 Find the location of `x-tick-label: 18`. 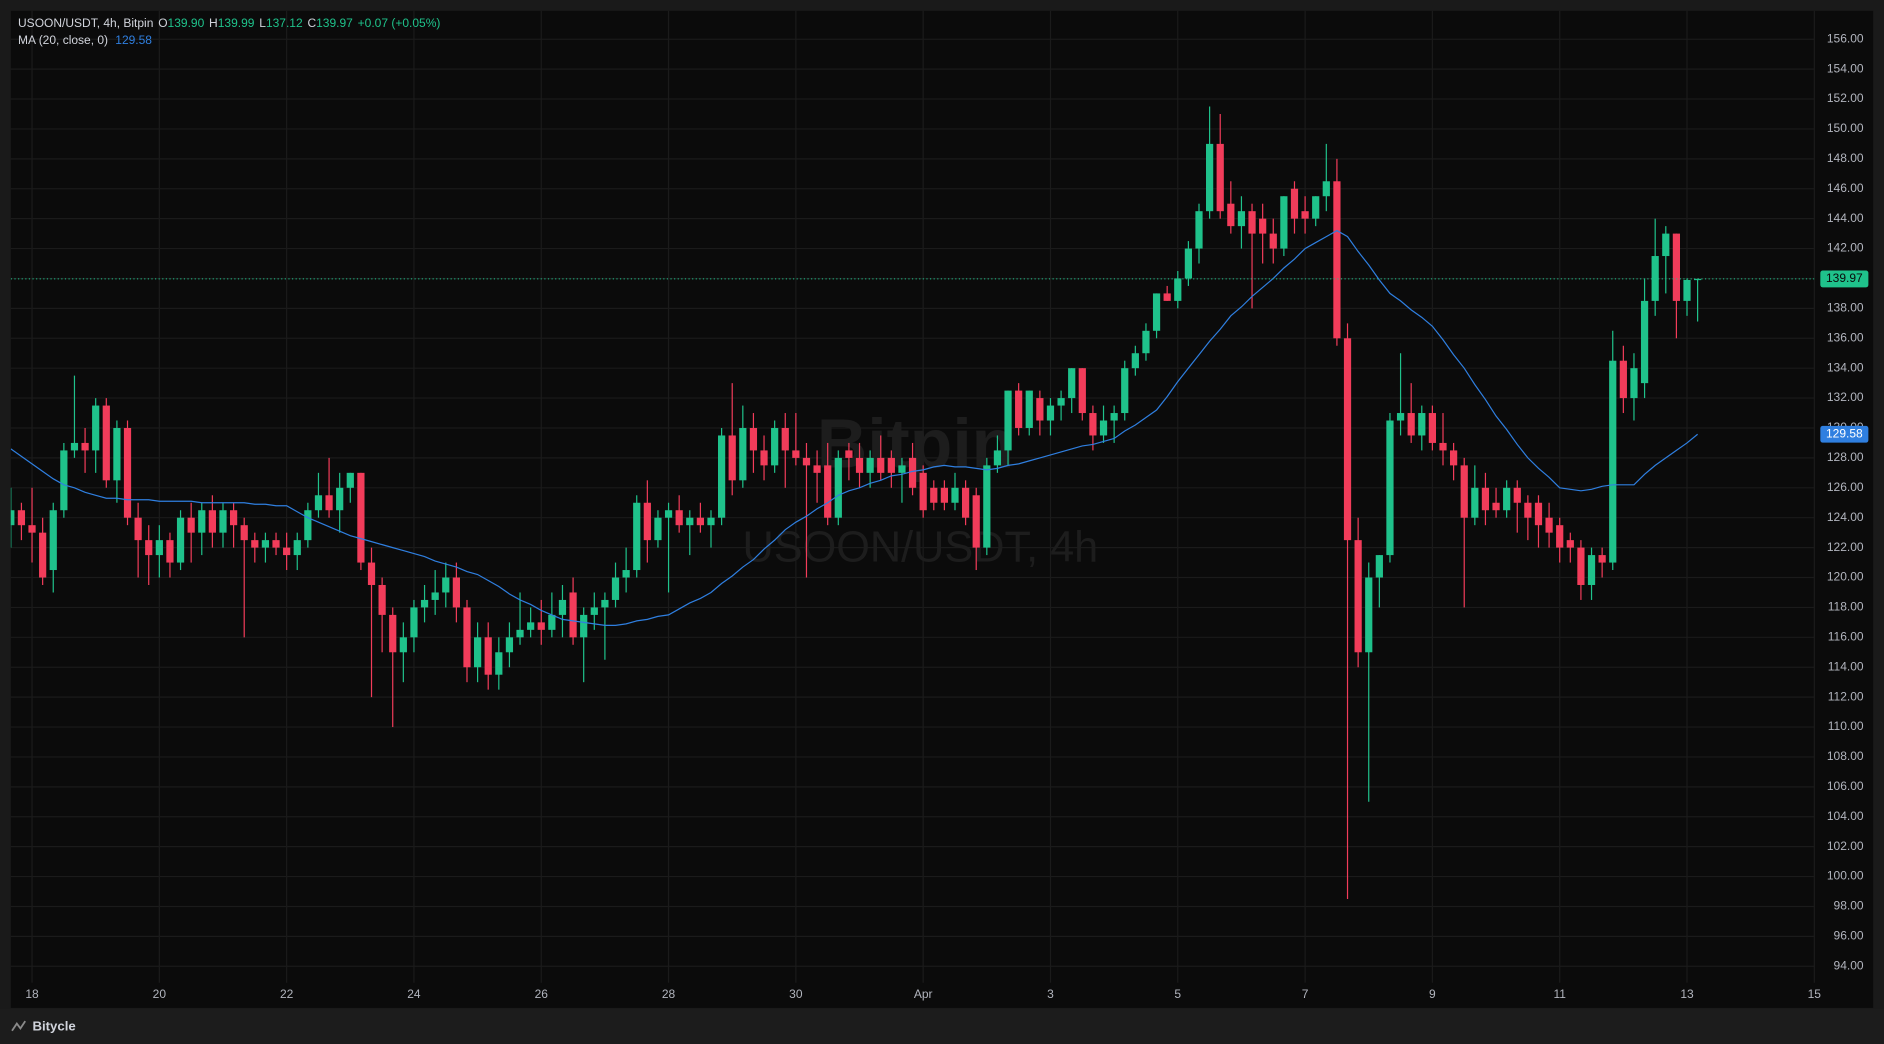

x-tick-label: 18 is located at coordinates (32, 994).